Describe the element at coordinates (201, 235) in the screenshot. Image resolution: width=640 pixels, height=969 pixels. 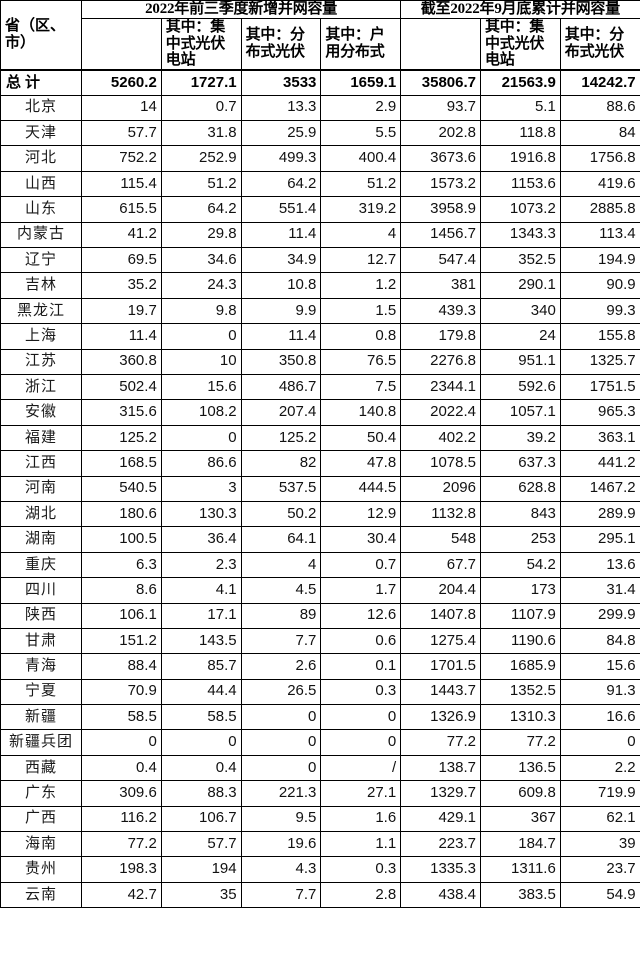
I see `cell-value: 29.8` at that location.